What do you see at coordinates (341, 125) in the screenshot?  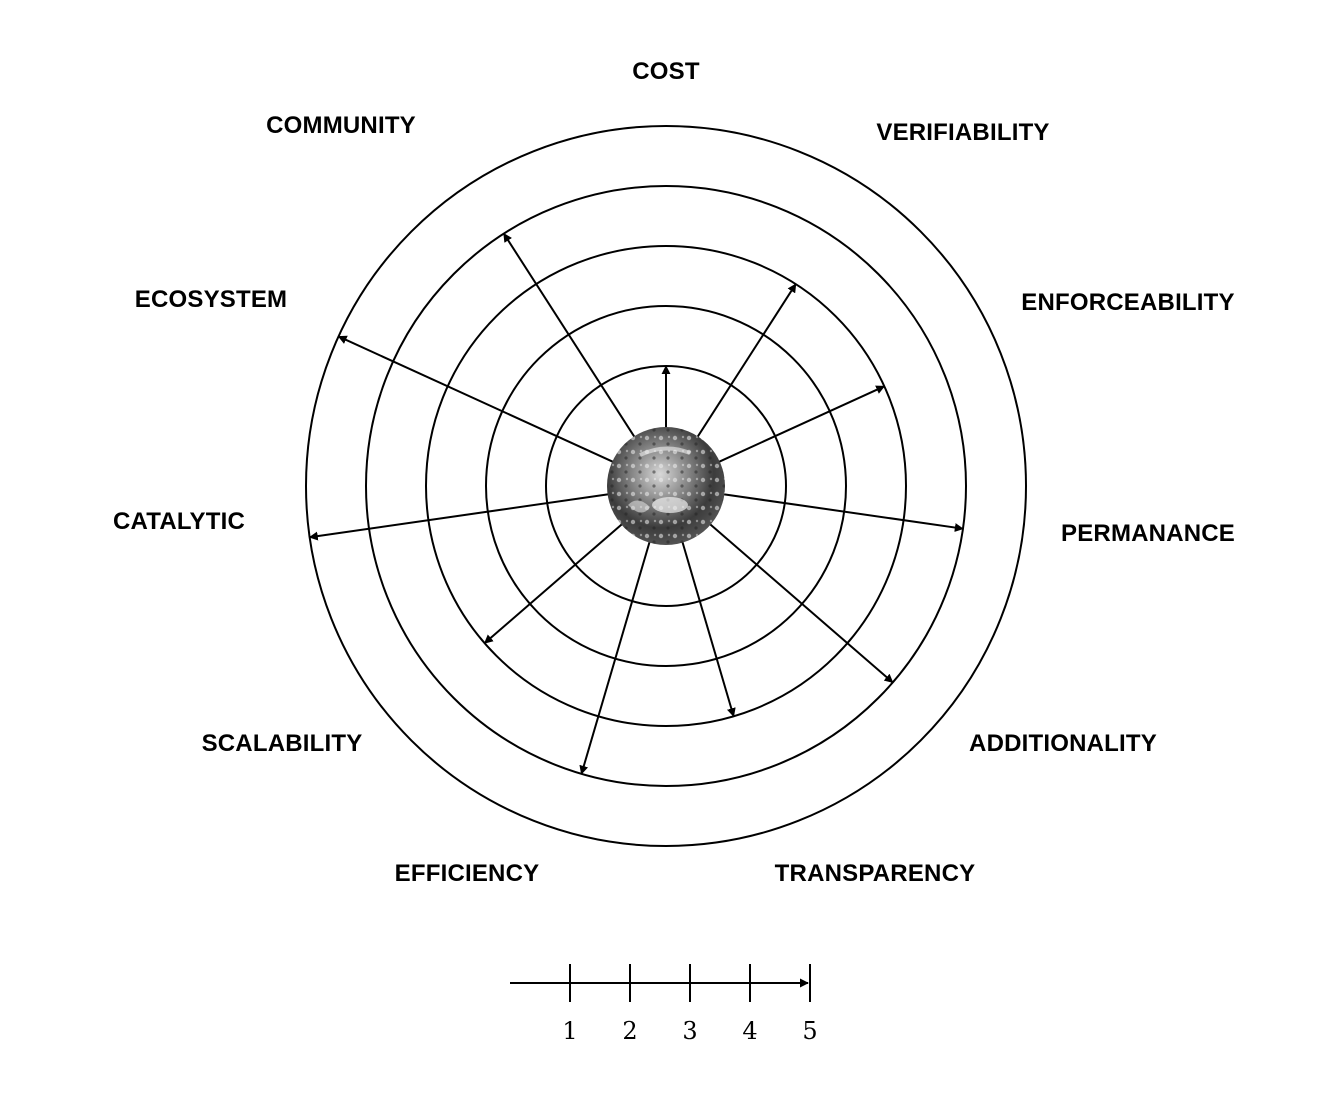 I see `label-community: COMMUNITY` at bounding box center [341, 125].